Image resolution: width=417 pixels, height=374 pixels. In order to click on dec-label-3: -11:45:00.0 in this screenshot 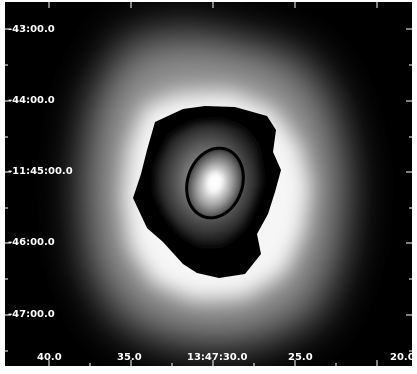, I will do `click(40, 171)`.